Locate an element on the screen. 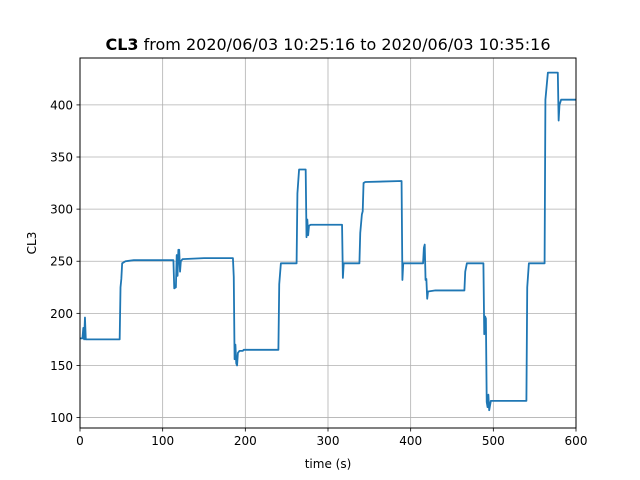 This screenshot has width=640, height=480. x-tick-label: 500 is located at coordinates (493, 441).